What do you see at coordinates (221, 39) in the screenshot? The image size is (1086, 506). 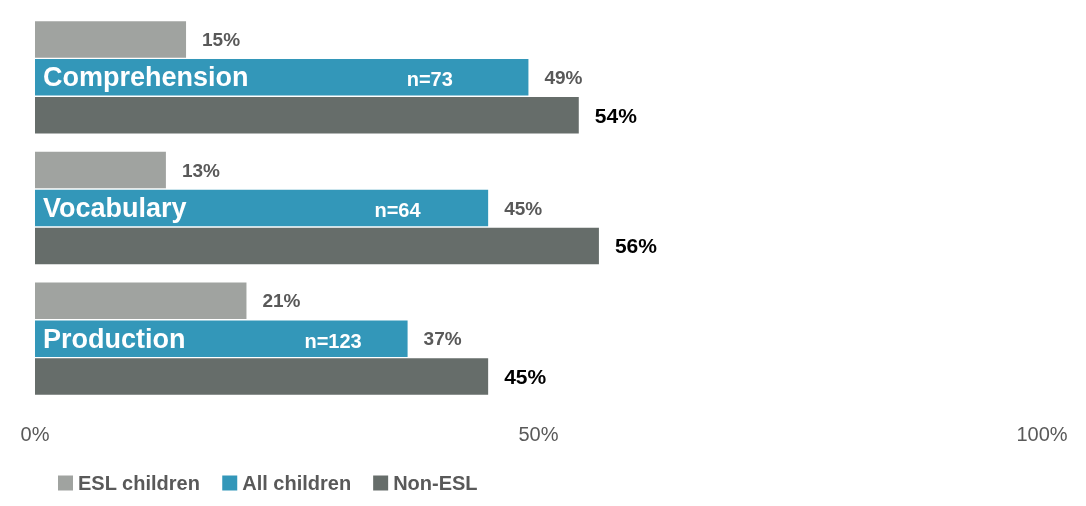 I see `data-label: 15%` at bounding box center [221, 39].